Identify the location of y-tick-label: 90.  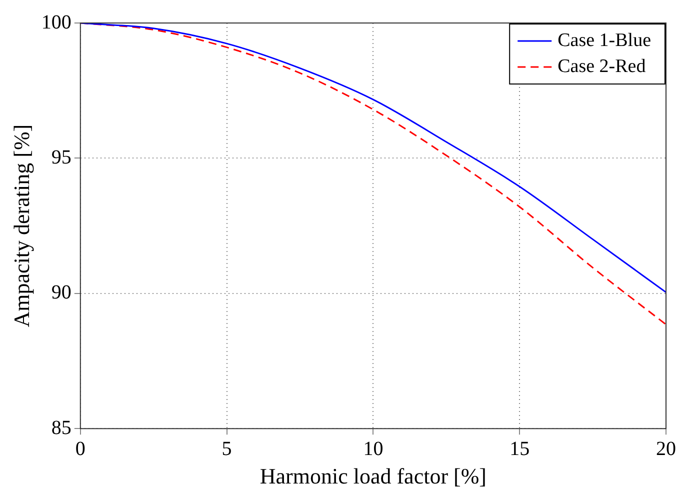
(61, 293).